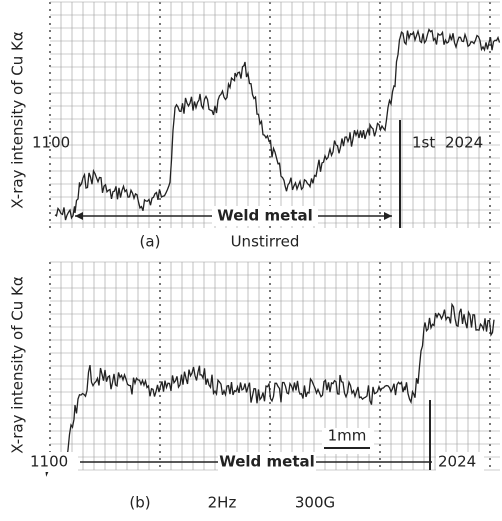  Describe the element at coordinates (139, 503) in the screenshot. I see `panel-label: (b)` at that location.